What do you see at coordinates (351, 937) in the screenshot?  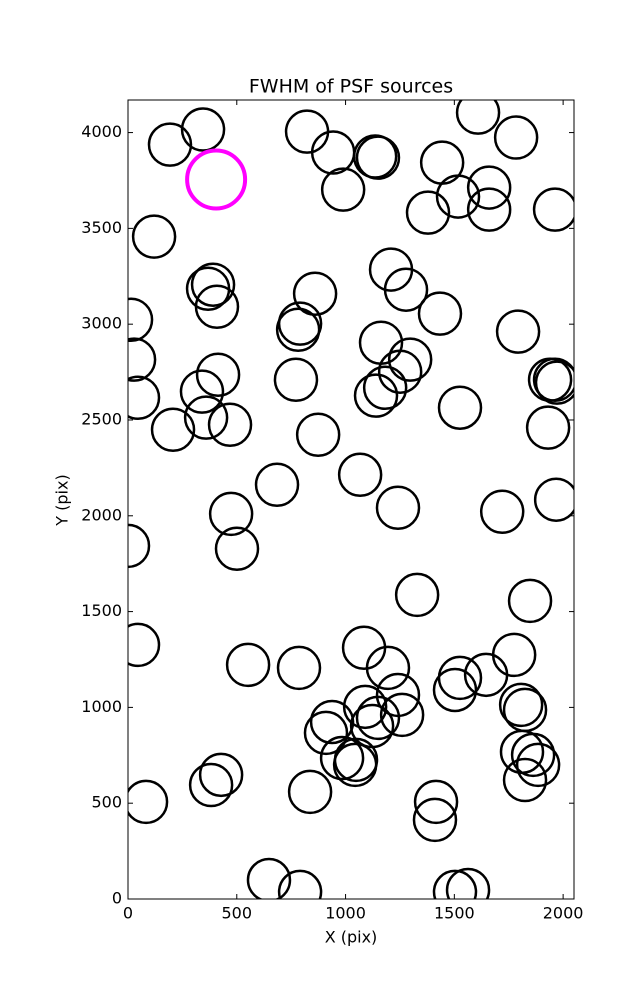 I see `x-axis-label: X (pix)` at bounding box center [351, 937].